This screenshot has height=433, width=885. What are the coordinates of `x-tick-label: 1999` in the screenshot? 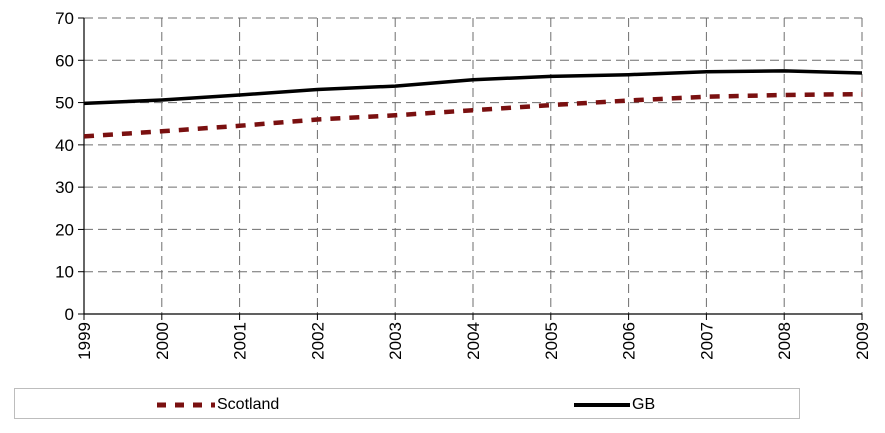 It's located at (84, 341).